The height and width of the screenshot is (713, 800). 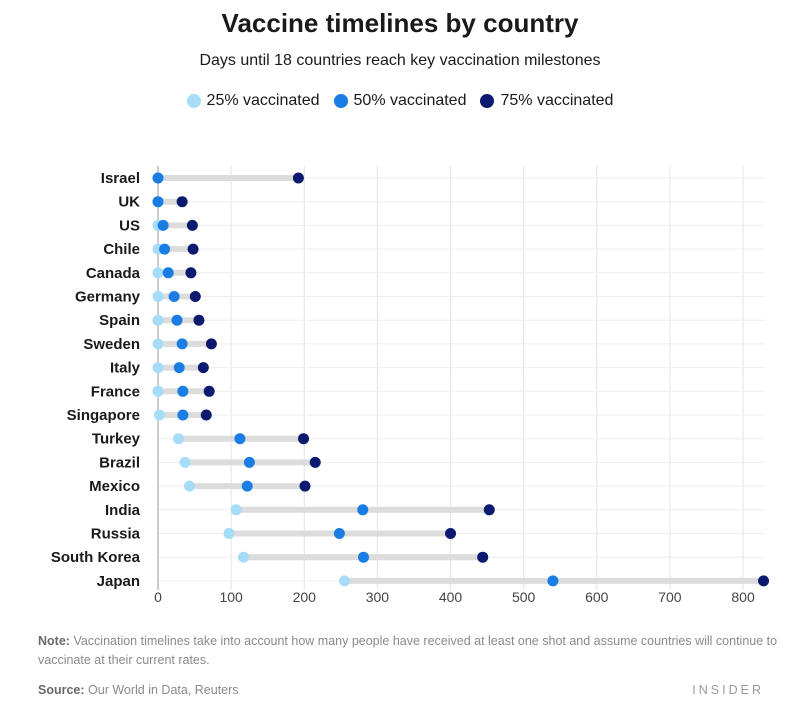 What do you see at coordinates (451, 597) in the screenshot?
I see `x-tick-label: 400` at bounding box center [451, 597].